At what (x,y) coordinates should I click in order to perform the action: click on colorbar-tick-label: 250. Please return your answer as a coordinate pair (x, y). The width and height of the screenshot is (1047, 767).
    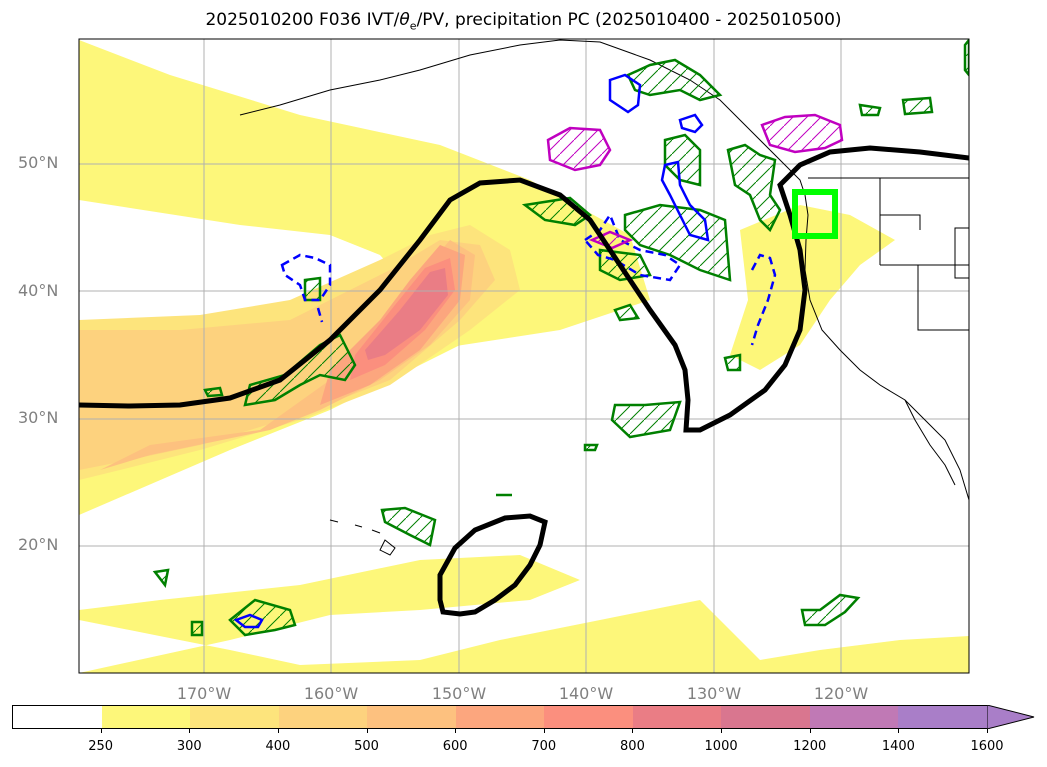
    Looking at the image, I should click on (101, 746).